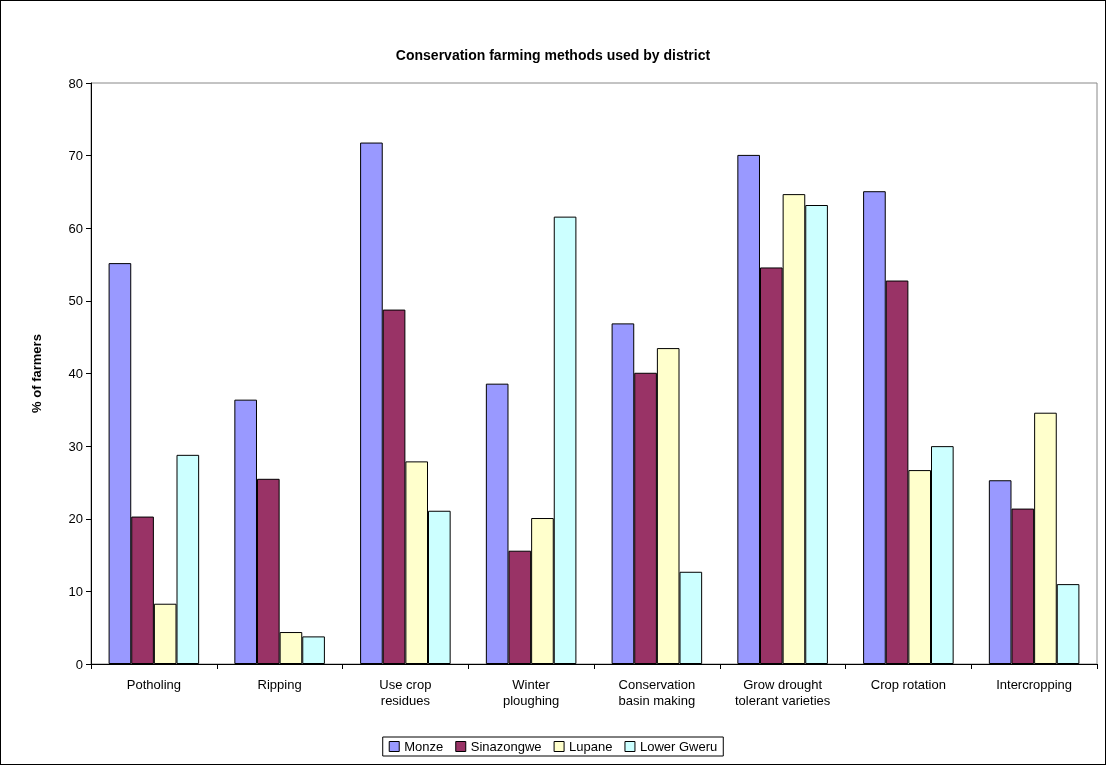 Image resolution: width=1106 pixels, height=765 pixels. I want to click on y-tick-label: 80, so click(75, 83).